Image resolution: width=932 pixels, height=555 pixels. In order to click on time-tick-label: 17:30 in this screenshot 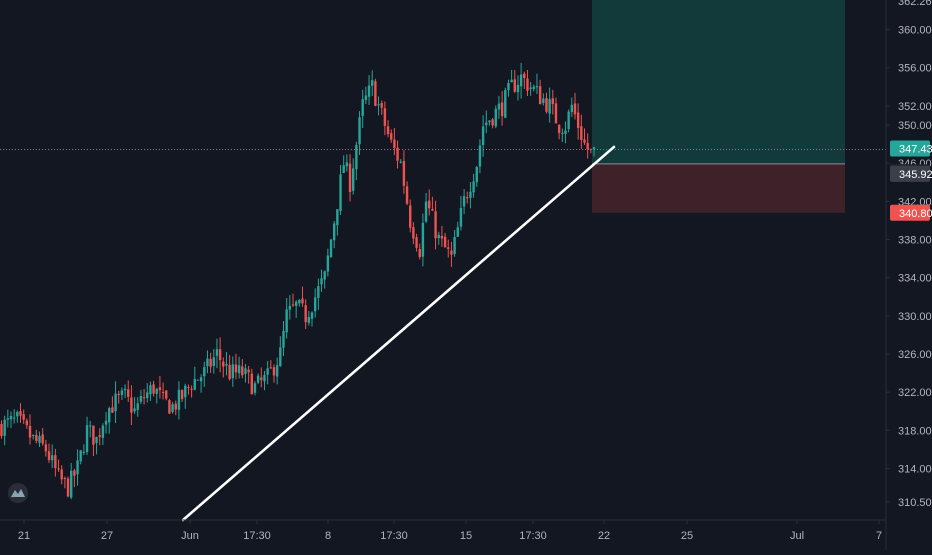, I will do `click(257, 536)`.